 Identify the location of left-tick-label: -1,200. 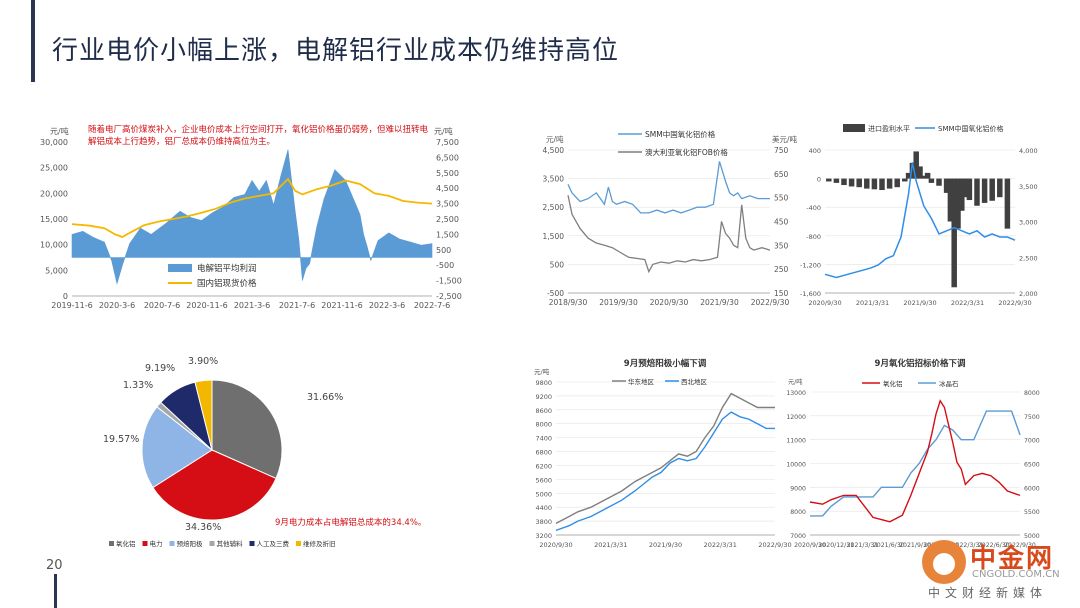
(810, 265).